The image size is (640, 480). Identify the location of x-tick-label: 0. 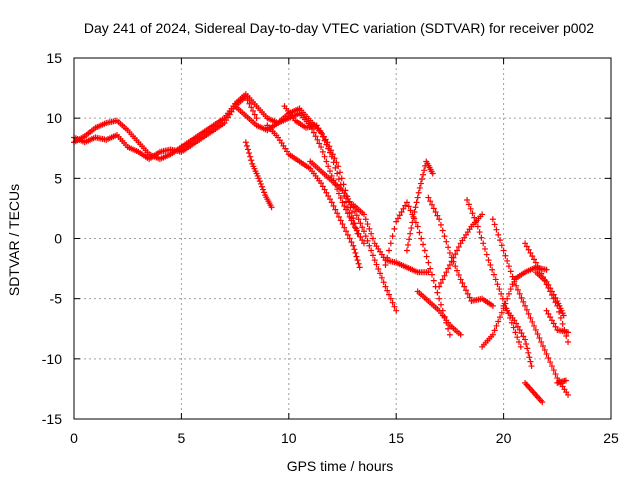
(74, 438).